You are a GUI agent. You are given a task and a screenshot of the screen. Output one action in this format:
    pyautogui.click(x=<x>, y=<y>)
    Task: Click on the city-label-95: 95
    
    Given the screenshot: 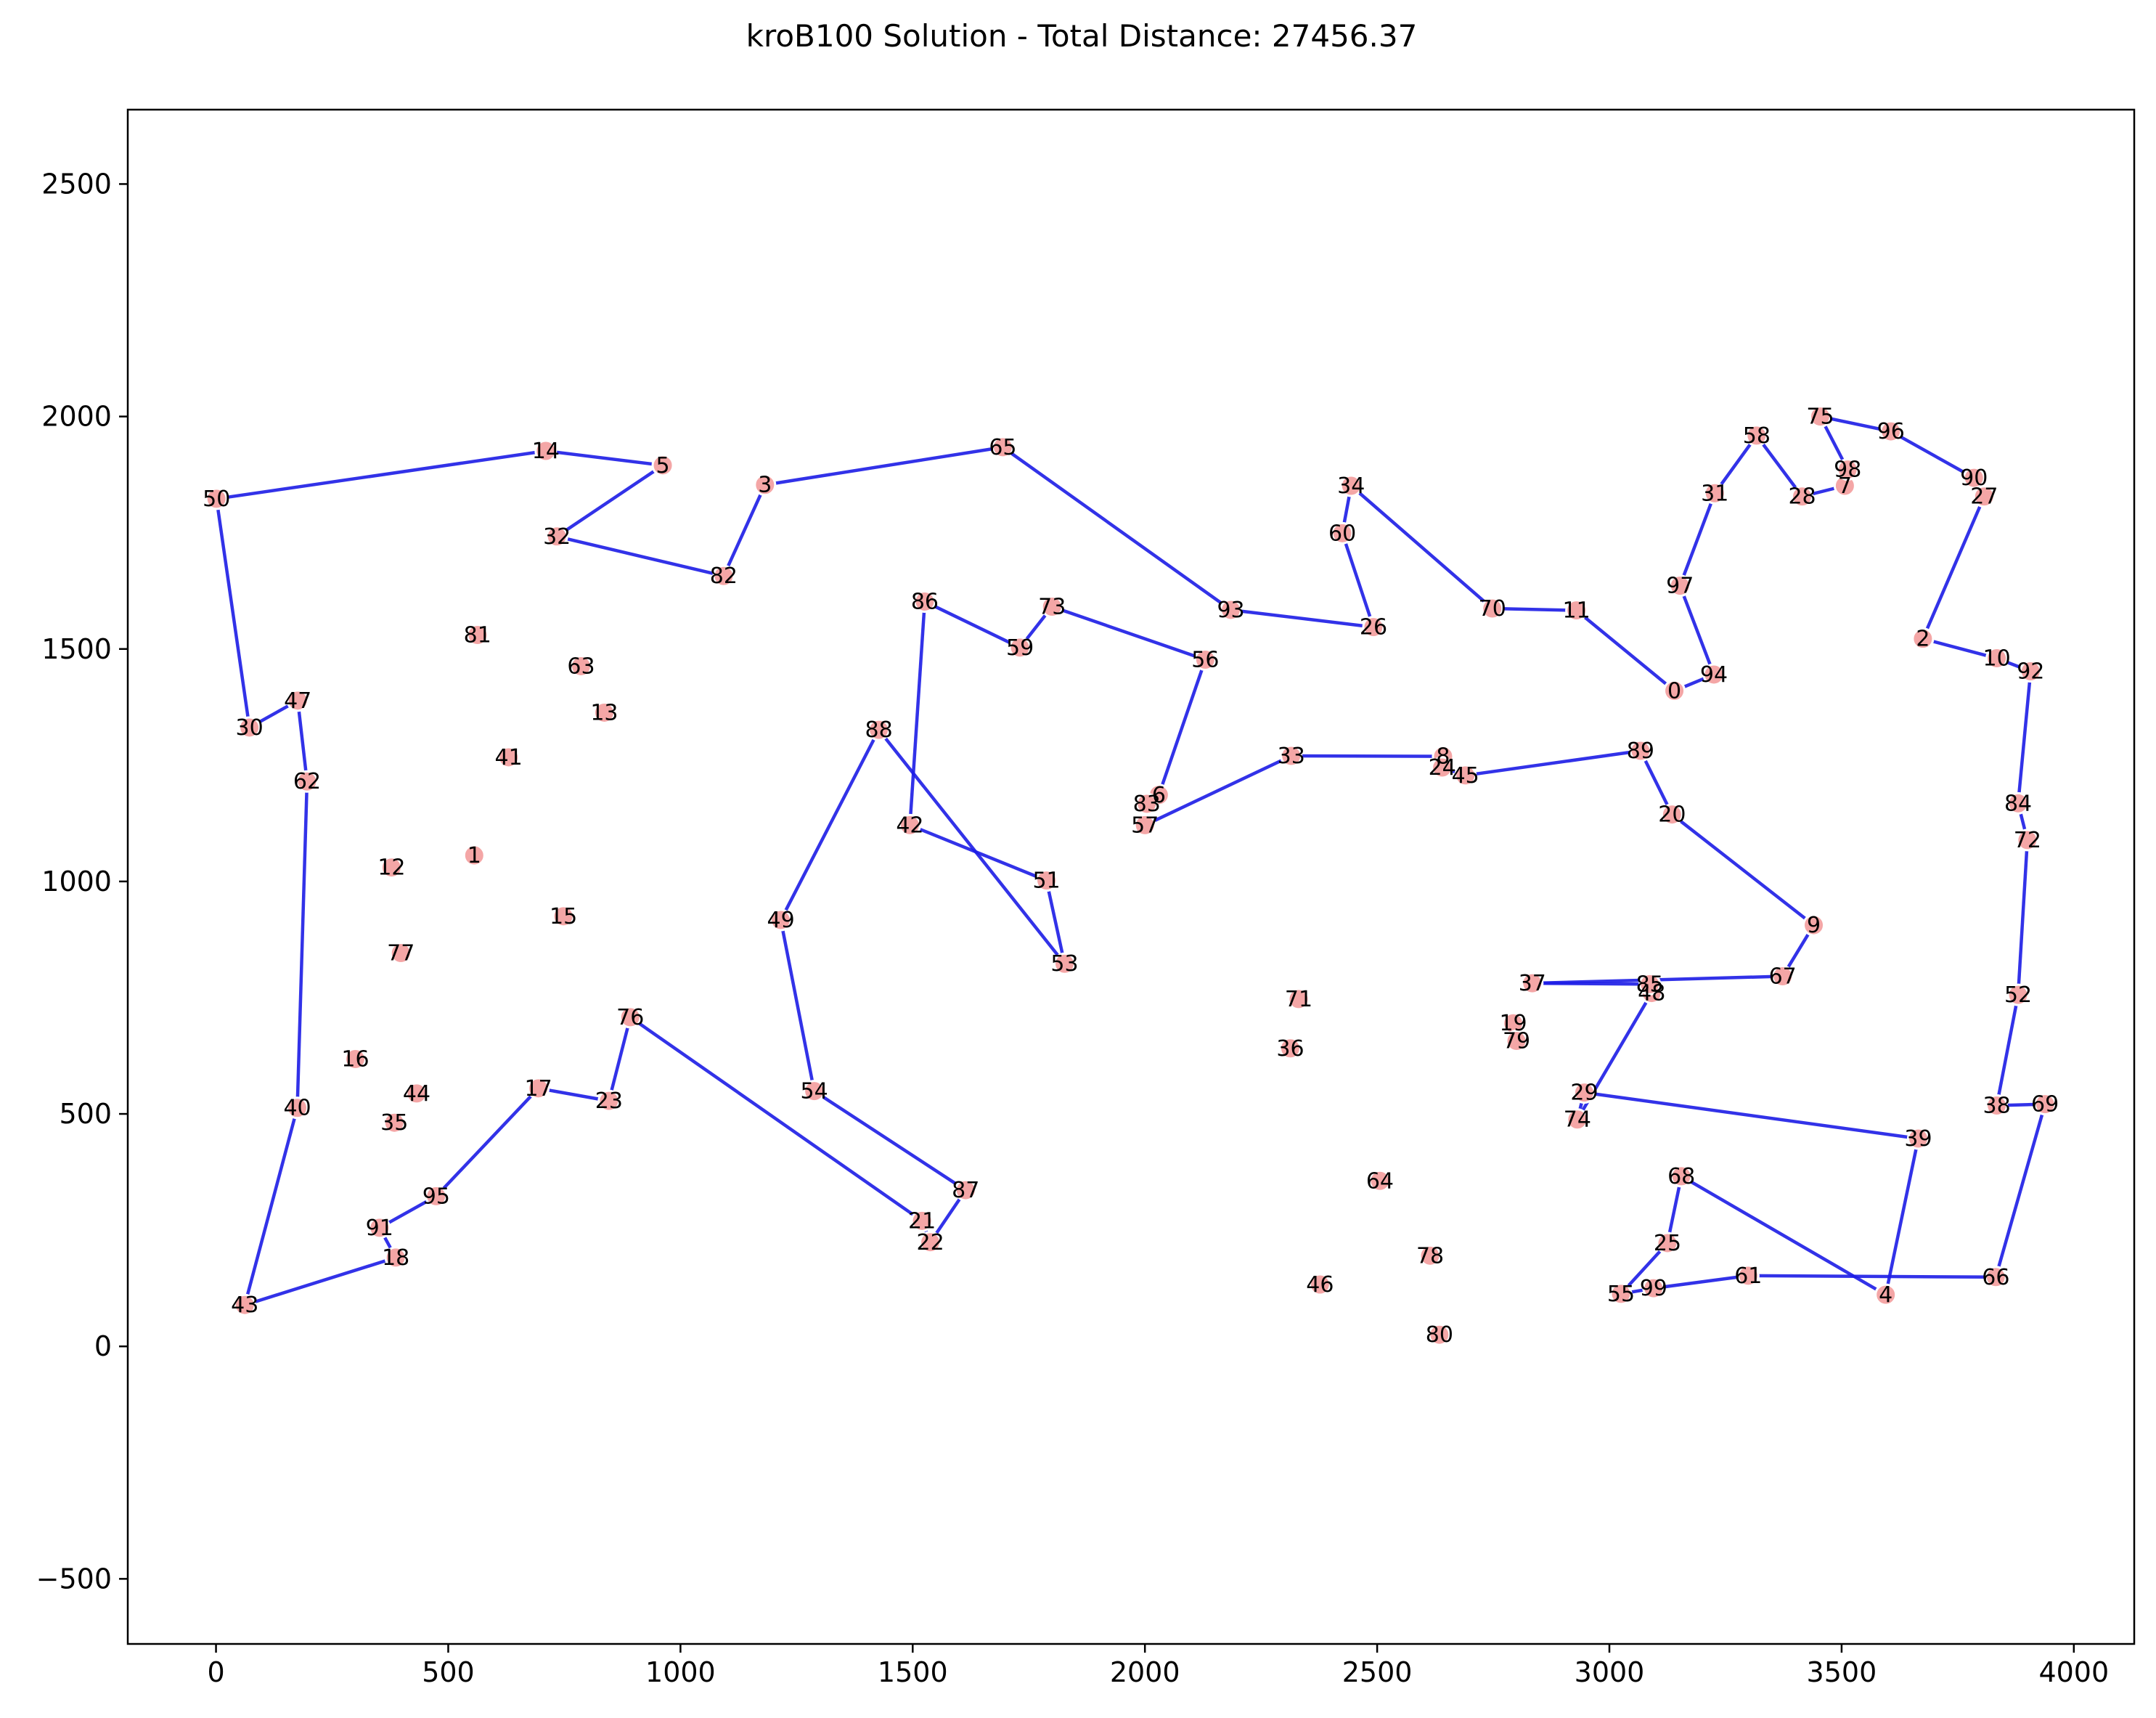 What is the action you would take?
    pyautogui.click(x=436, y=1196)
    